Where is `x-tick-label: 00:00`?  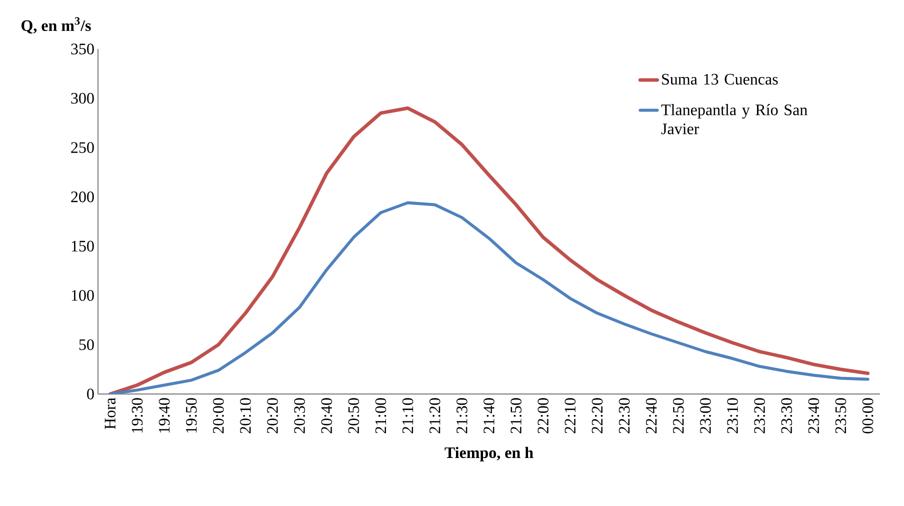
x-tick-label: 00:00 is located at coordinates (868, 416).